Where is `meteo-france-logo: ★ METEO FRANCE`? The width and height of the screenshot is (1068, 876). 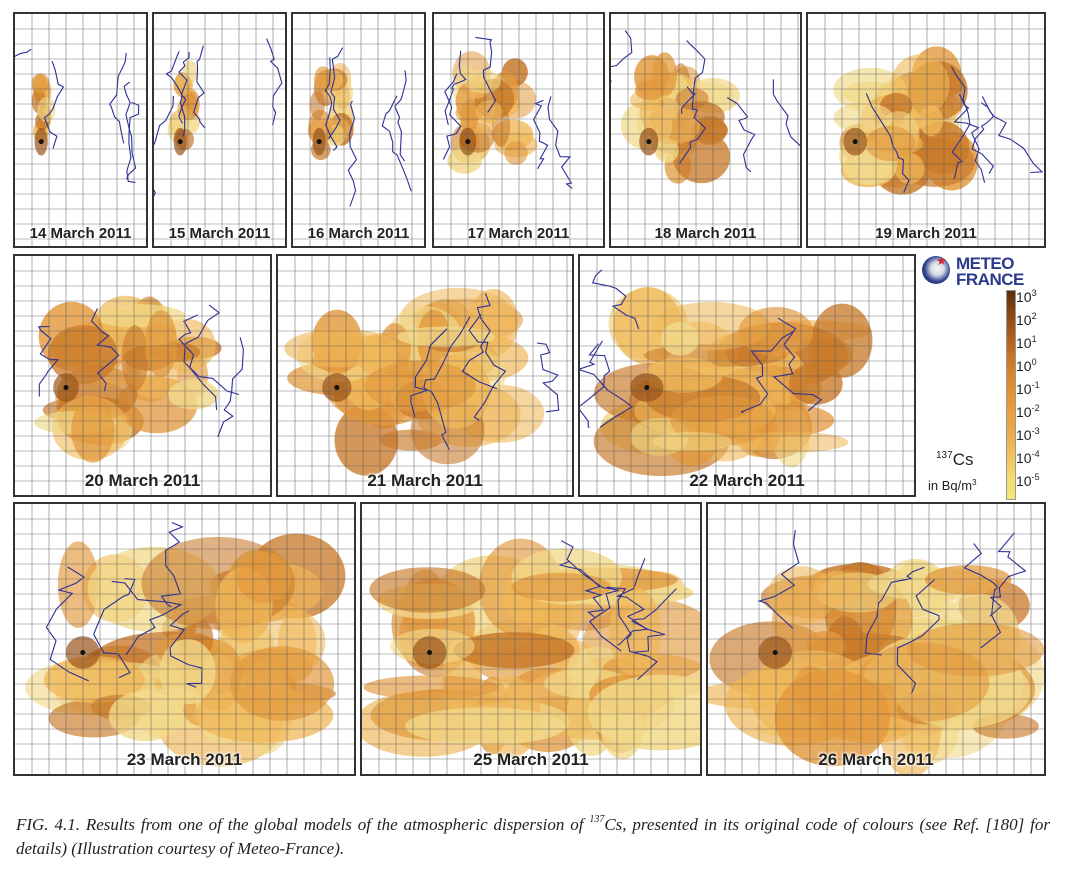 meteo-france-logo: ★ METEO FRANCE is located at coordinates (984, 271).